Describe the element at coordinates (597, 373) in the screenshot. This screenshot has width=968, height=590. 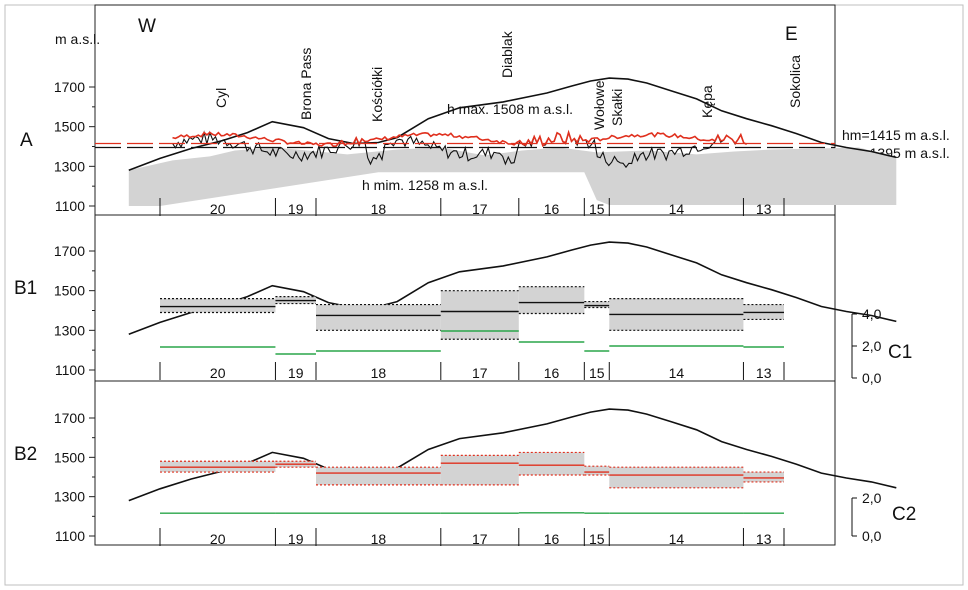
I see `segment-label-1-15: 15` at that location.